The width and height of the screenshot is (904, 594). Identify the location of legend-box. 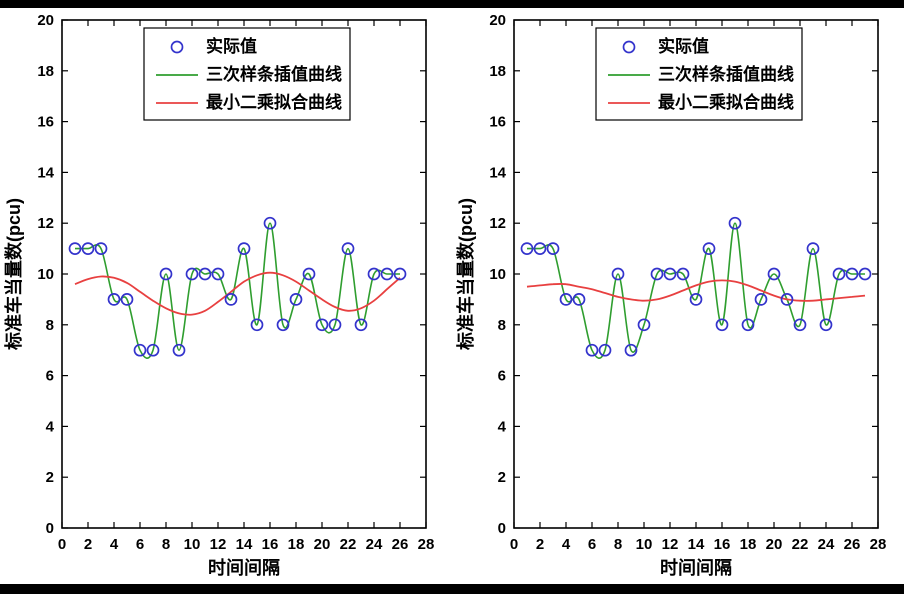
(699, 74).